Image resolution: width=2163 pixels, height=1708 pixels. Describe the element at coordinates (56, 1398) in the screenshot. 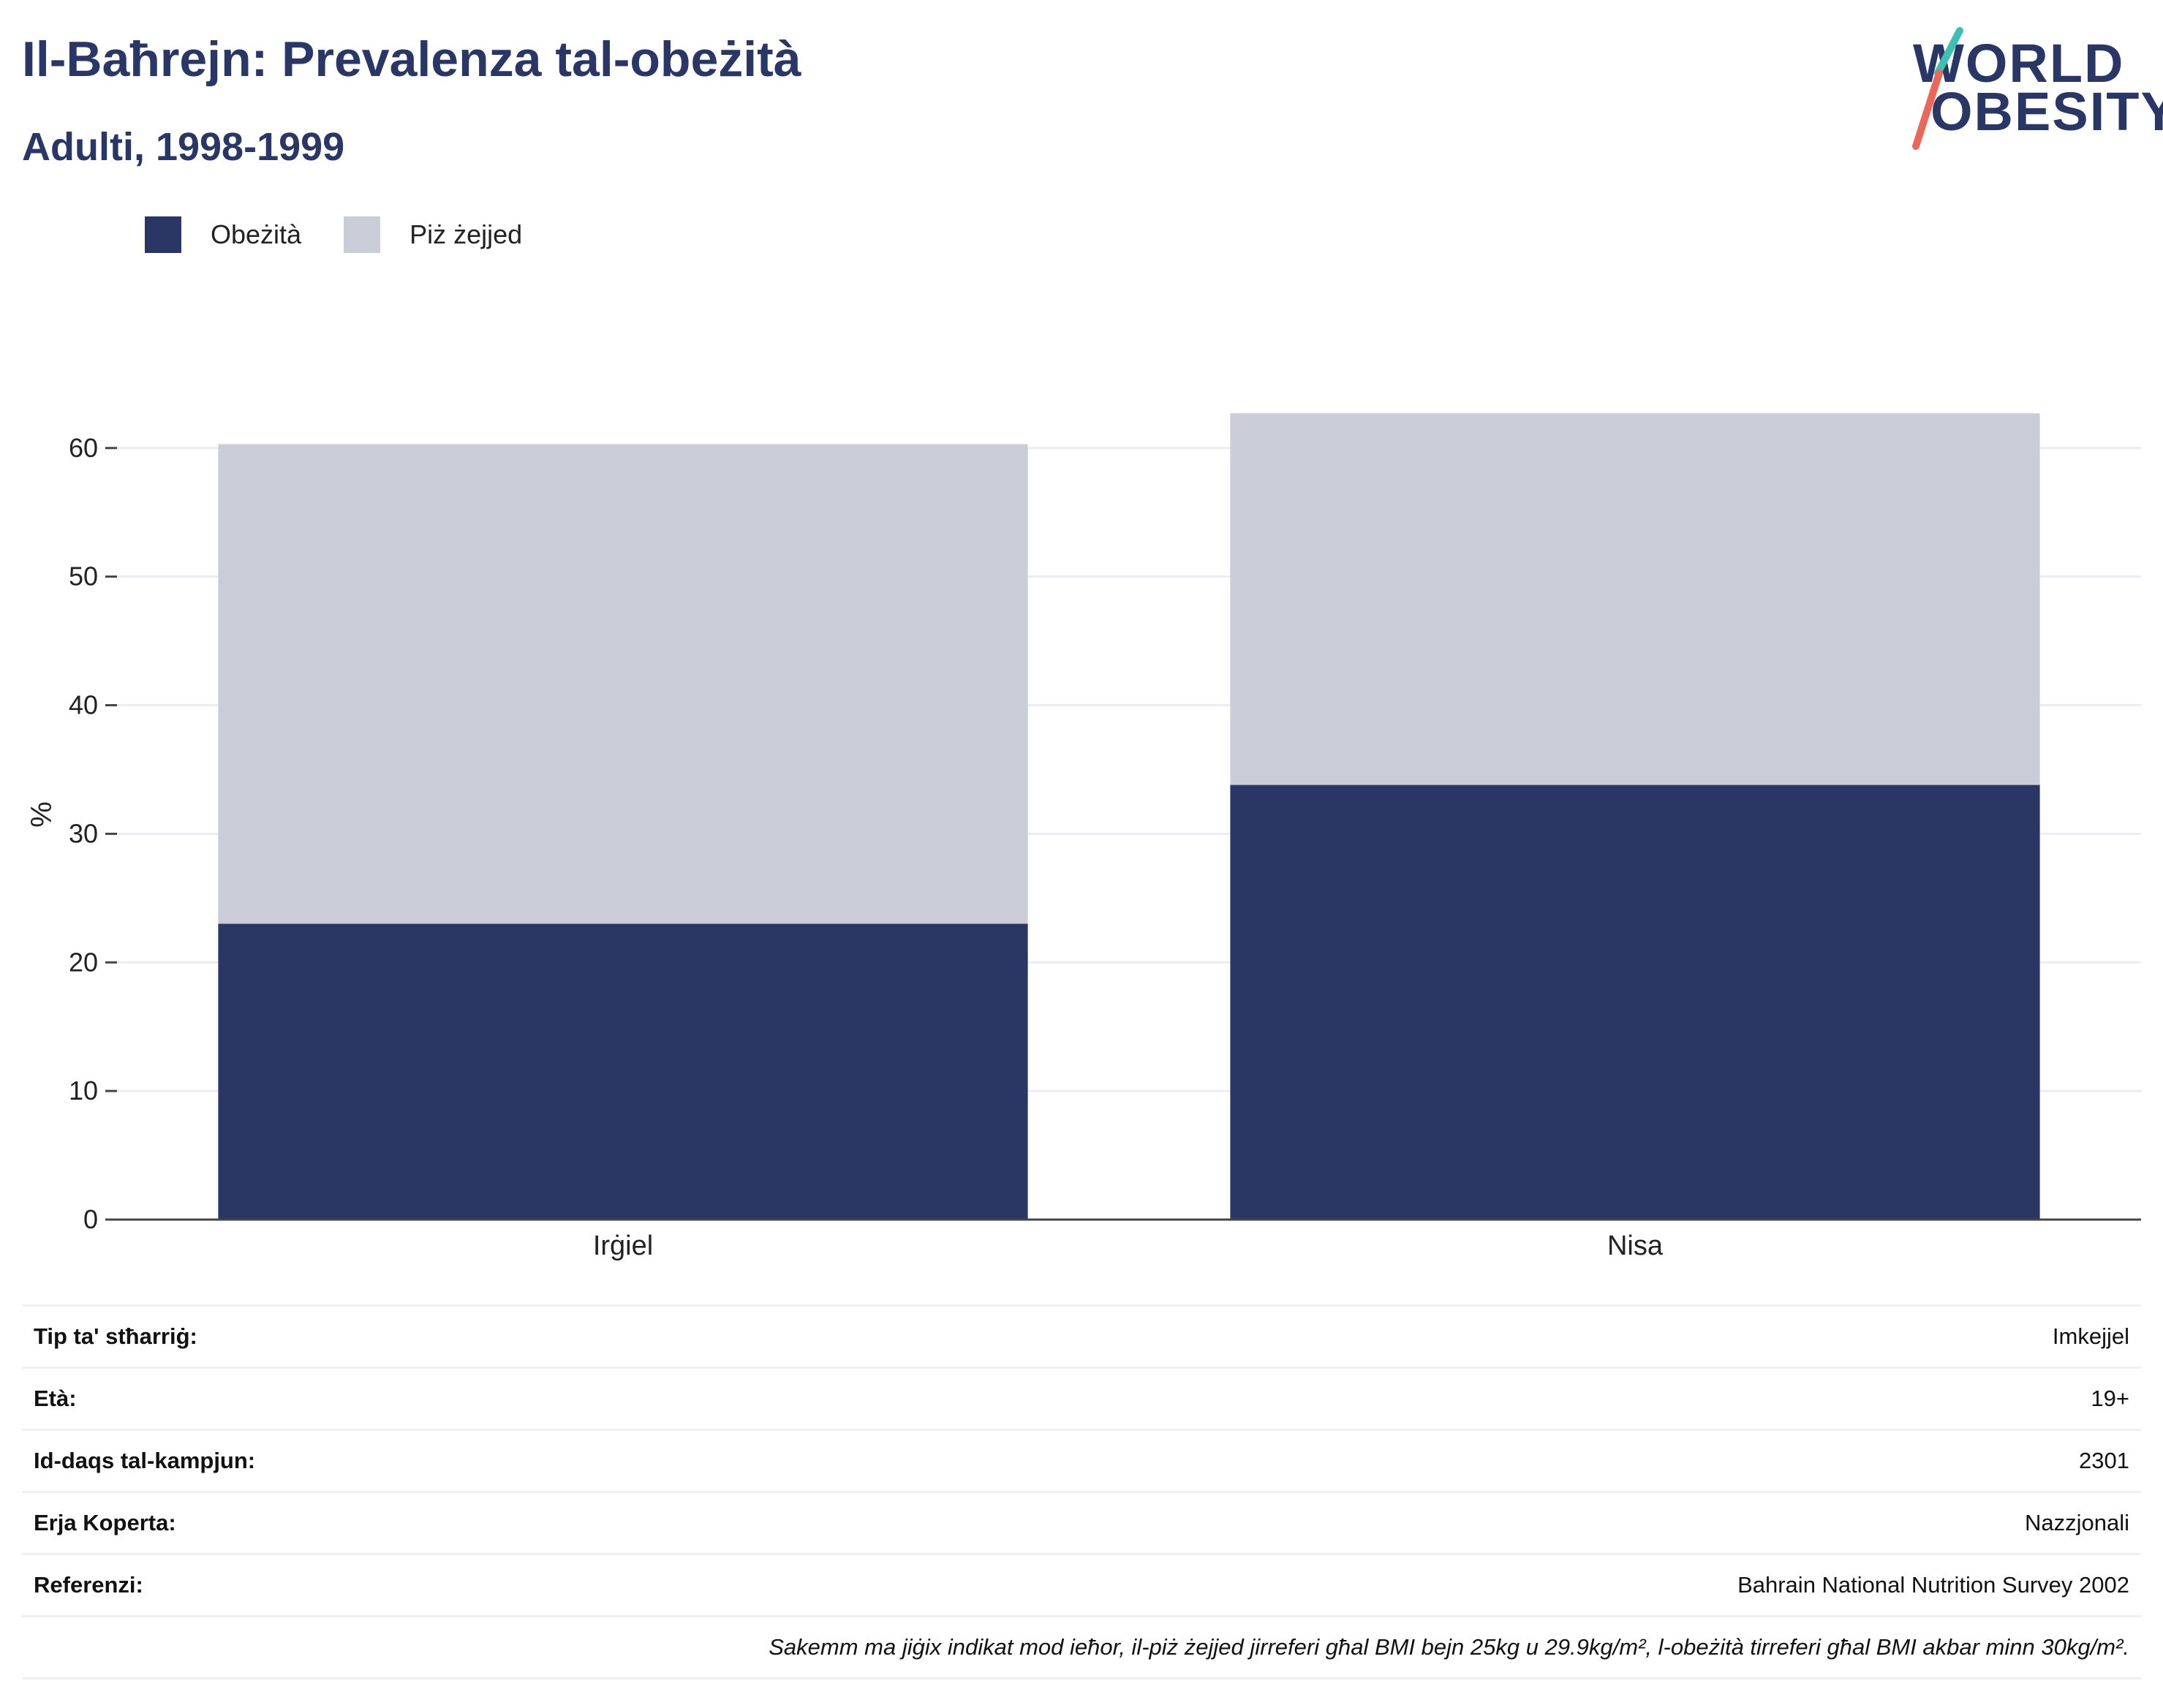

I see `info-key: Età:` at that location.